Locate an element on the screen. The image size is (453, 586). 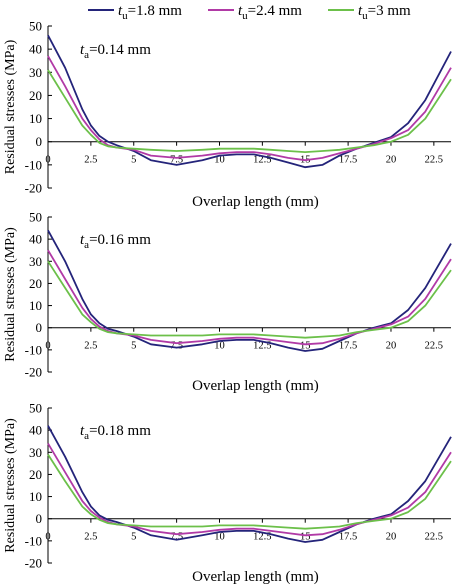
panel3-y-tick-label: -20 is located at coordinates (33, 563).